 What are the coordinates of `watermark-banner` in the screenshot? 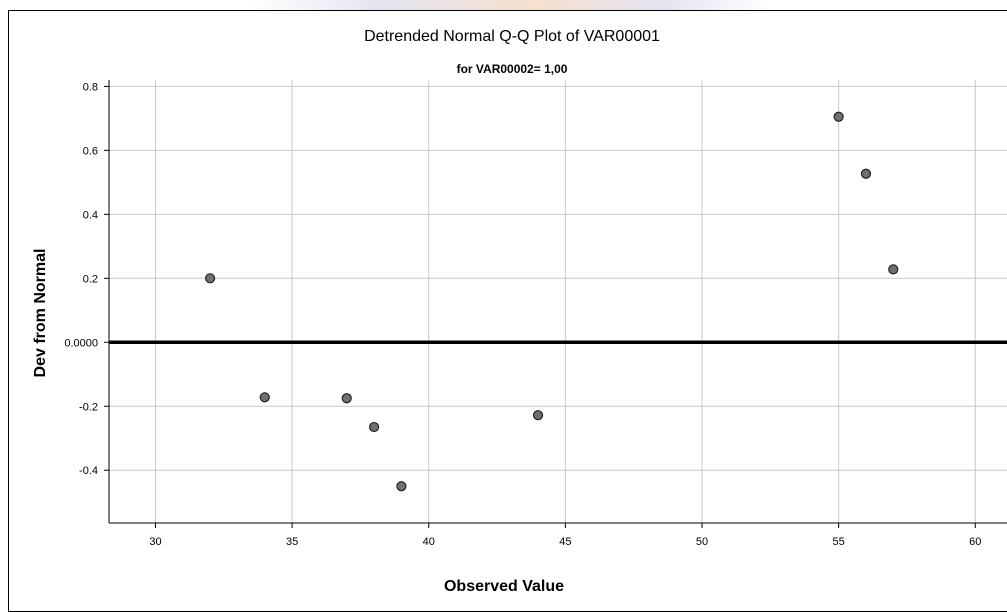 It's located at (510, 6).